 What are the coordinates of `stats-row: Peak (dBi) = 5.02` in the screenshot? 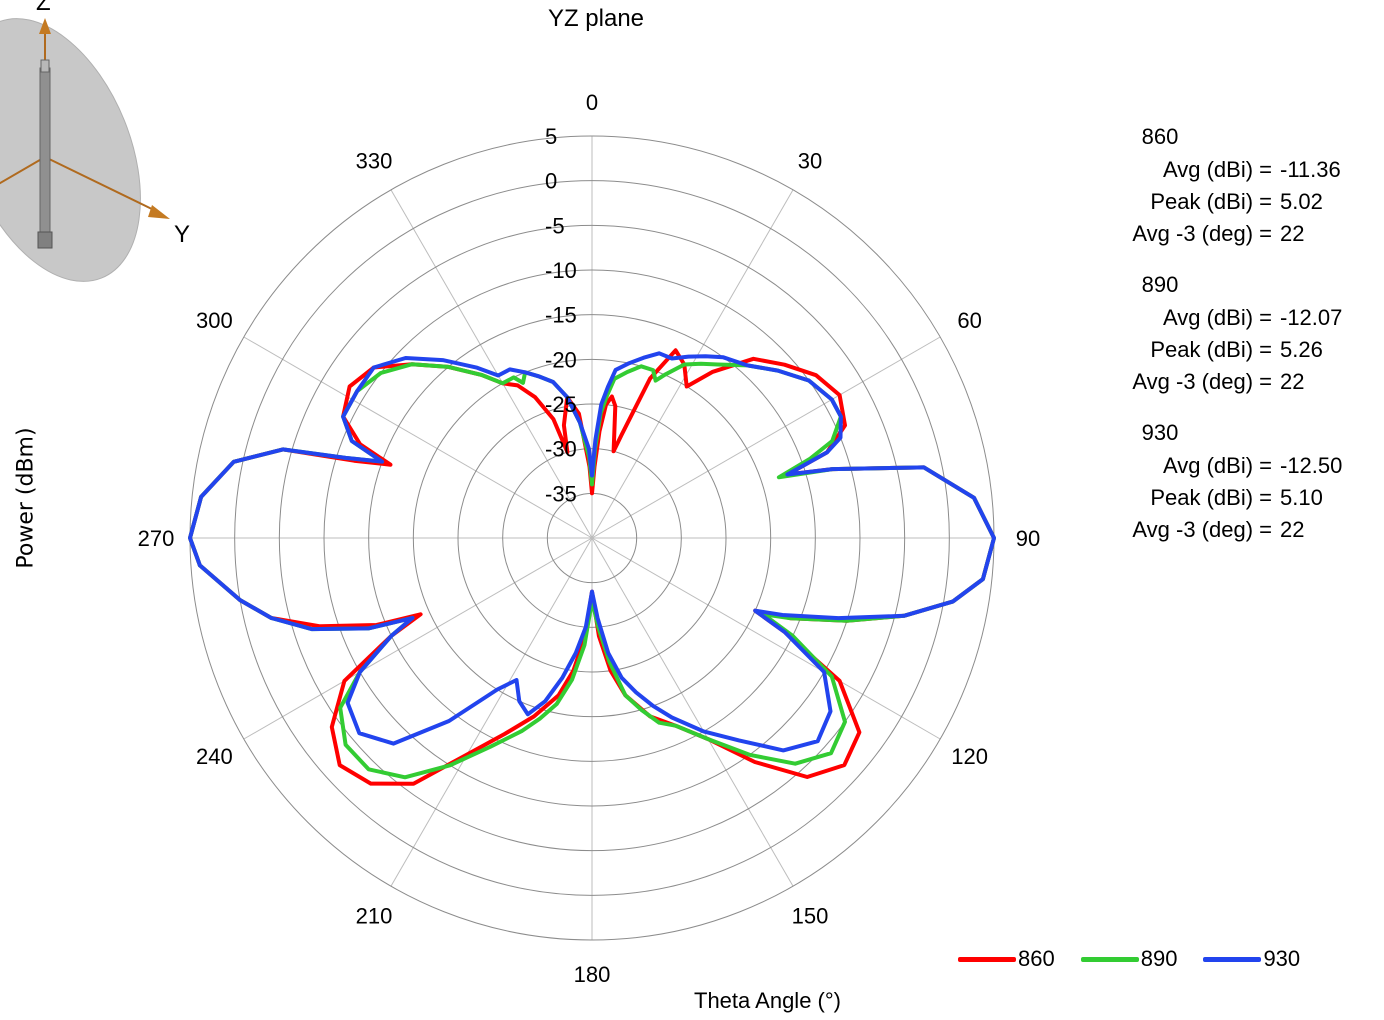 It's located at (1230, 202).